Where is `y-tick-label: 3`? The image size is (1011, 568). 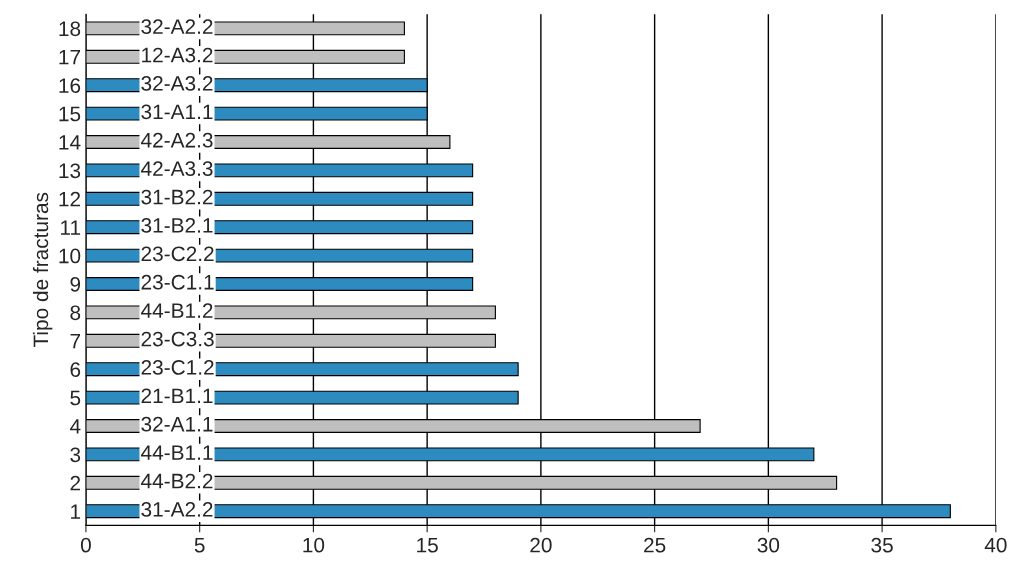
y-tick-label: 3 is located at coordinates (75, 455).